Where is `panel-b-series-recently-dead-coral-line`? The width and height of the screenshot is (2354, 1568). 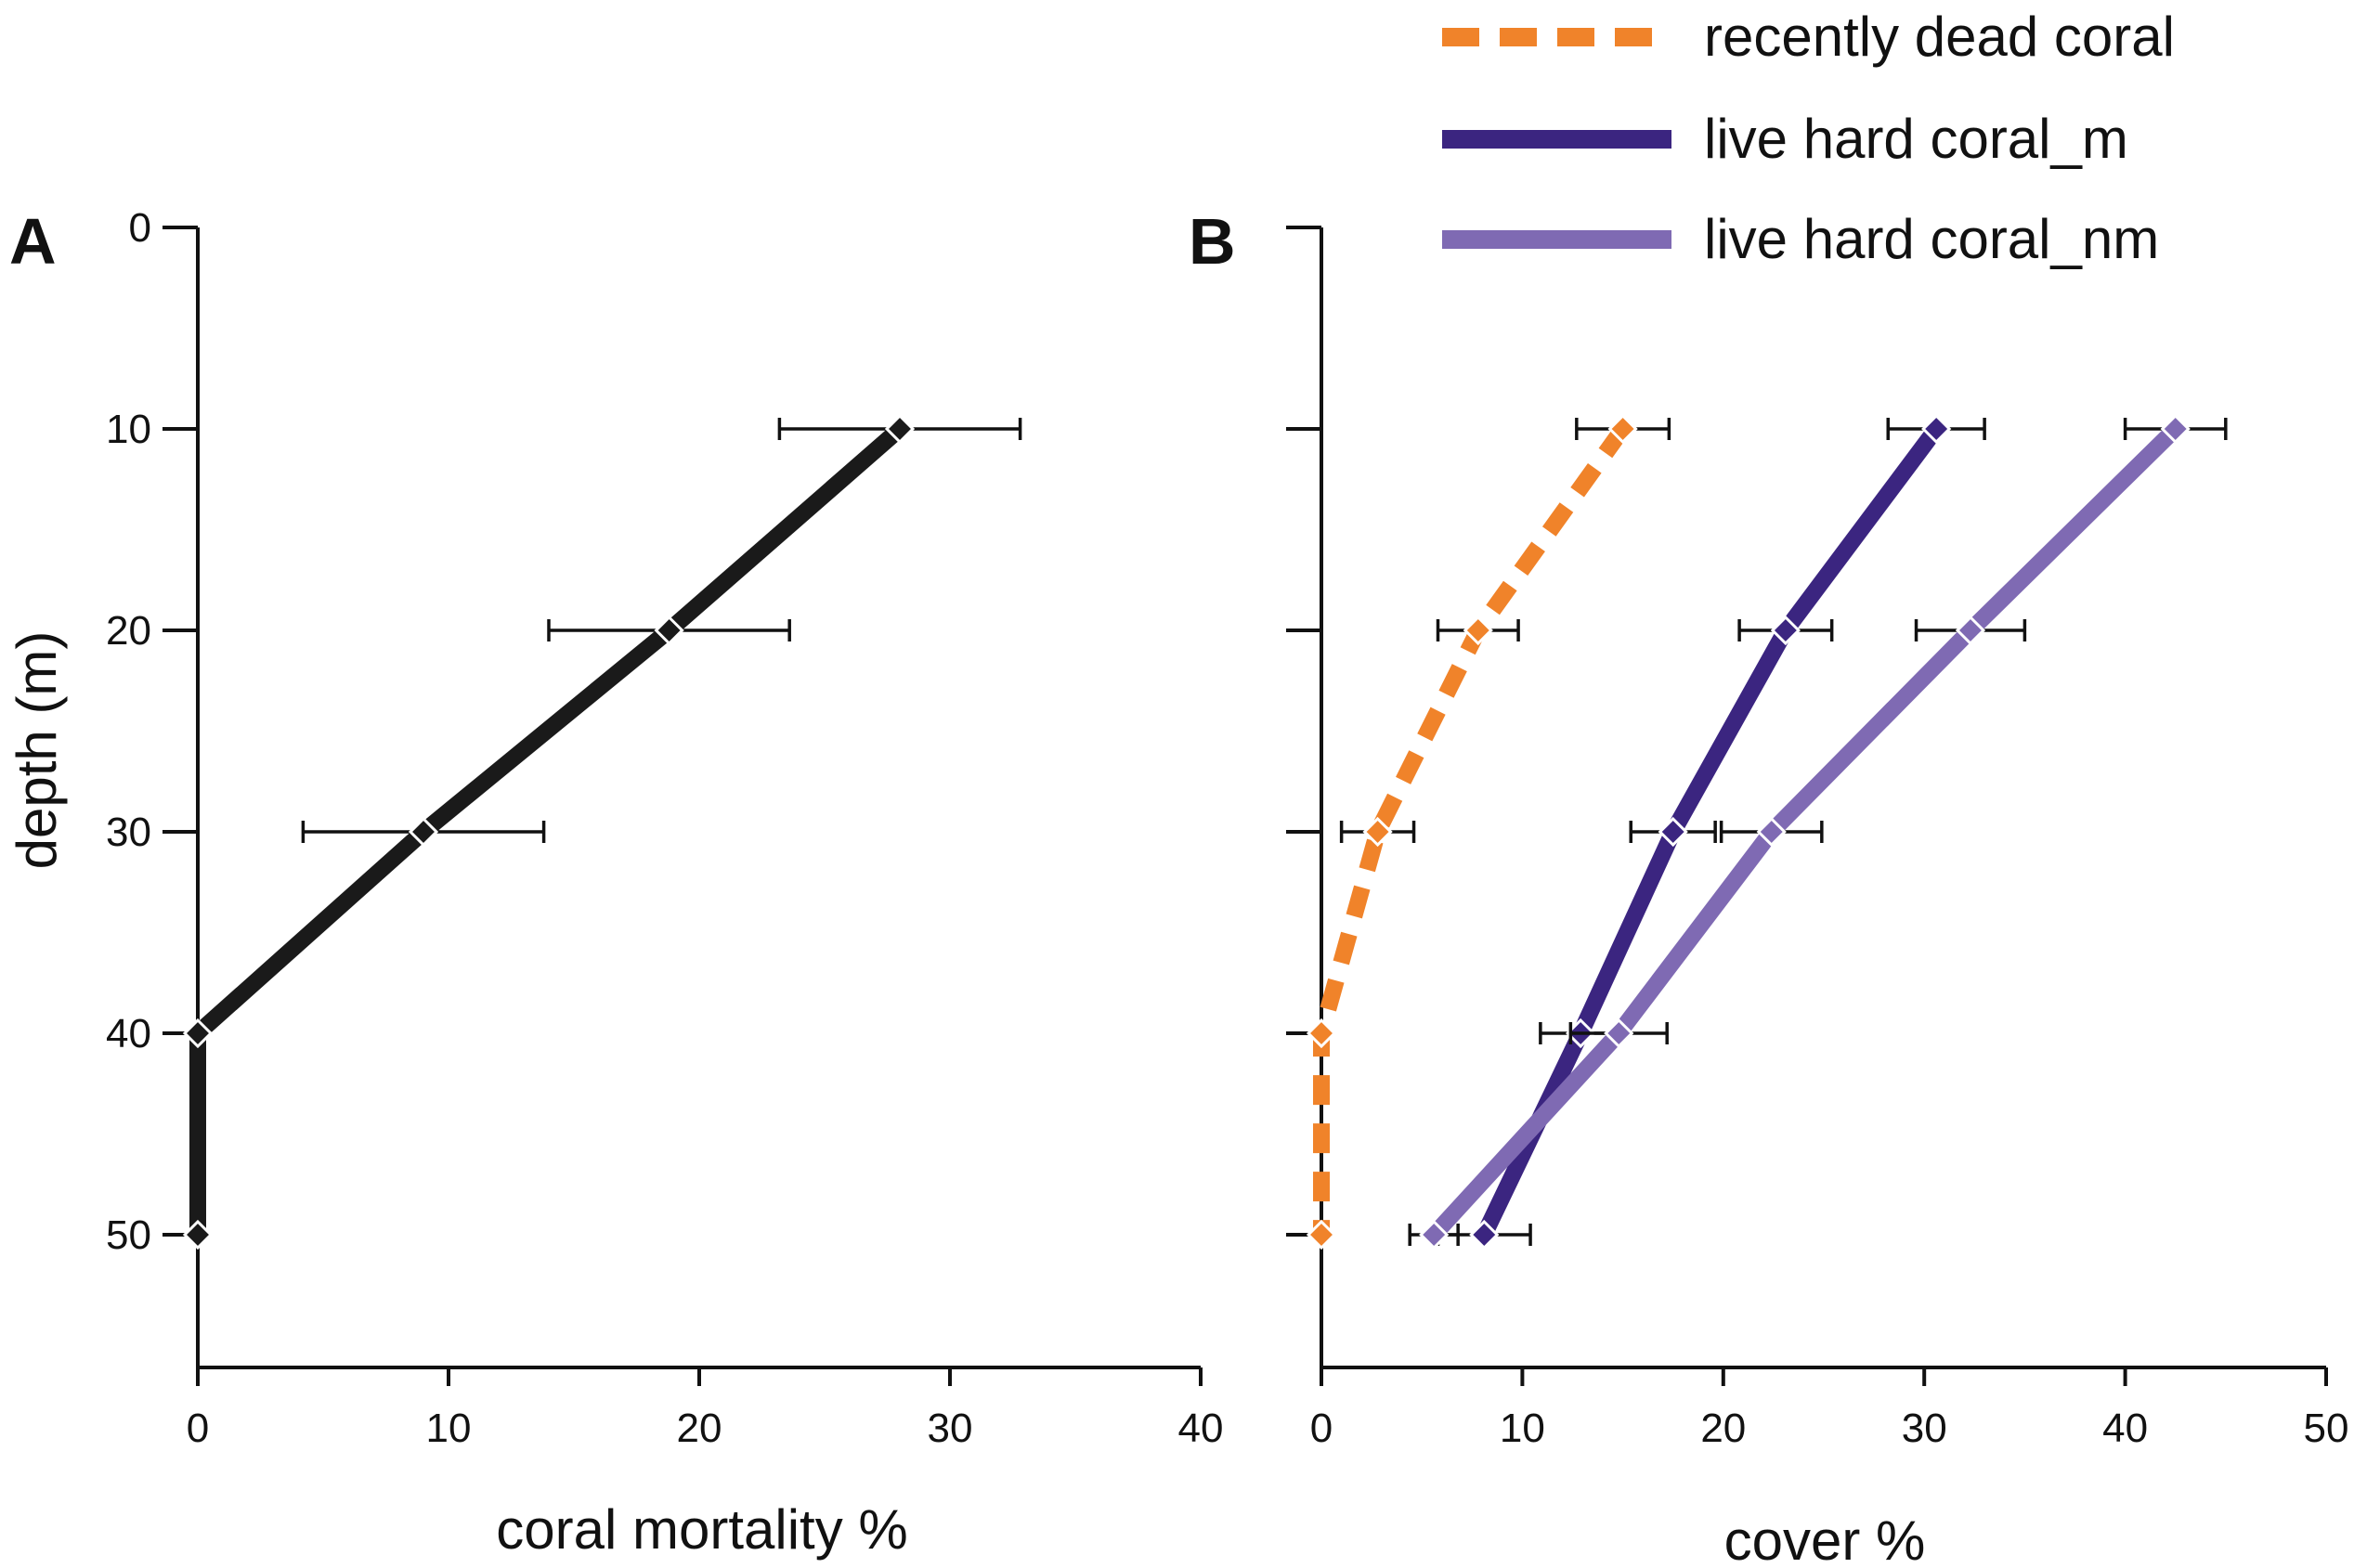
panel-b-series-recently-dead-coral-line is located at coordinates (1471, 829).